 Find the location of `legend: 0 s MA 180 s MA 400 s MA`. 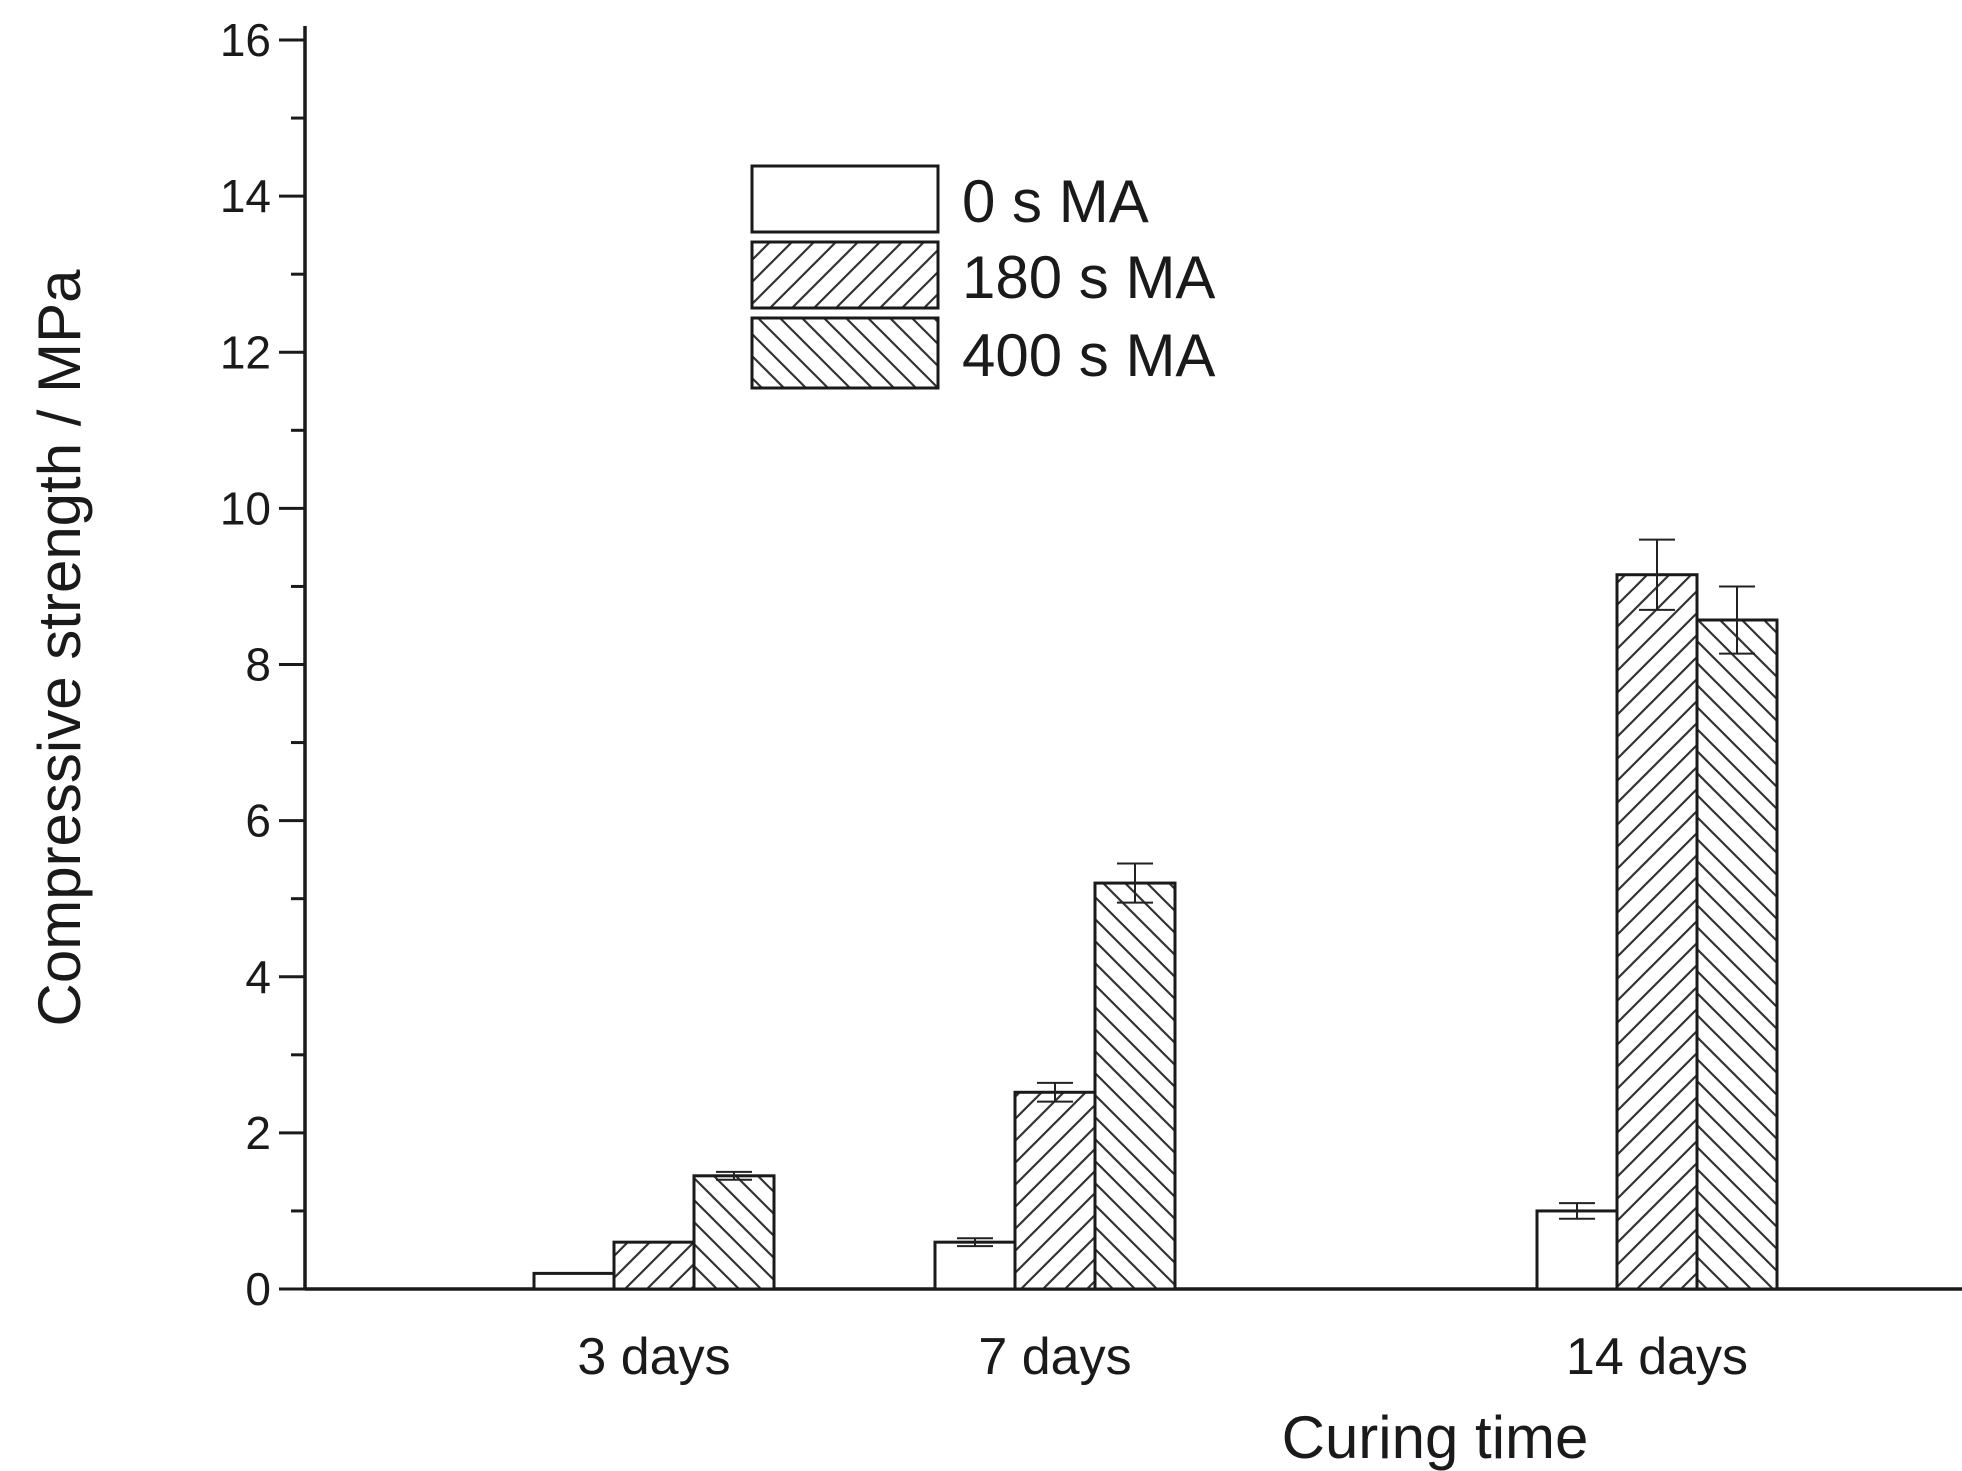

legend: 0 s MA 180 s MA 400 s MA is located at coordinates (982, 277).